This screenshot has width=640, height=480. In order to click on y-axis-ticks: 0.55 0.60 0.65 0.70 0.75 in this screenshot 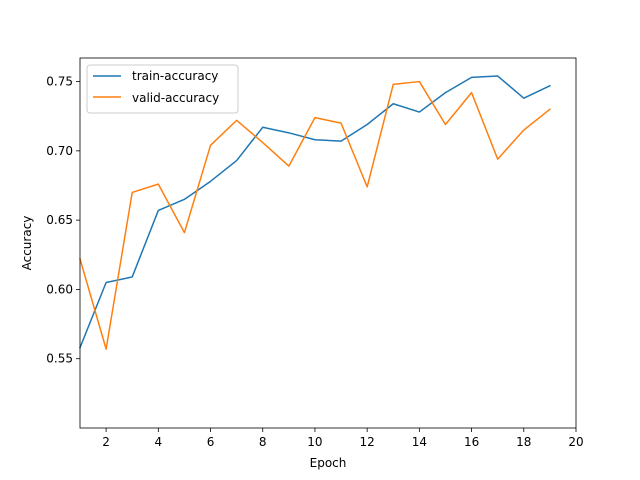, I will do `click(63, 220)`.